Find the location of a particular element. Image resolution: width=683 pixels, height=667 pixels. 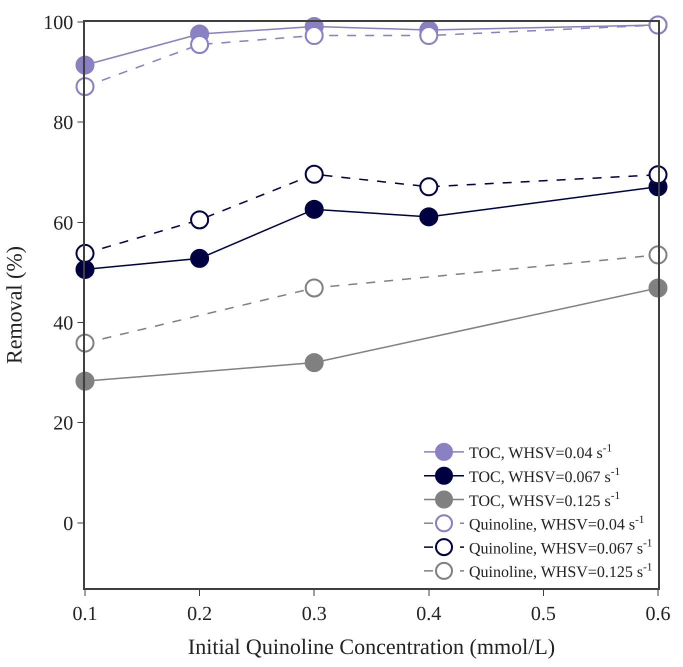

y-tick-label: 60 is located at coordinates (63, 223).